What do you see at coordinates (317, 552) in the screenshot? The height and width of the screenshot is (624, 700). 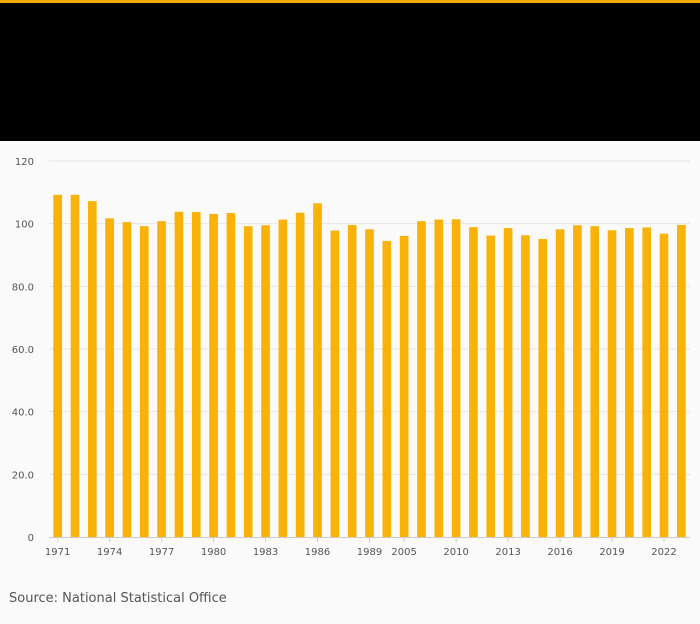 I see `x-tick-label: 1986` at bounding box center [317, 552].